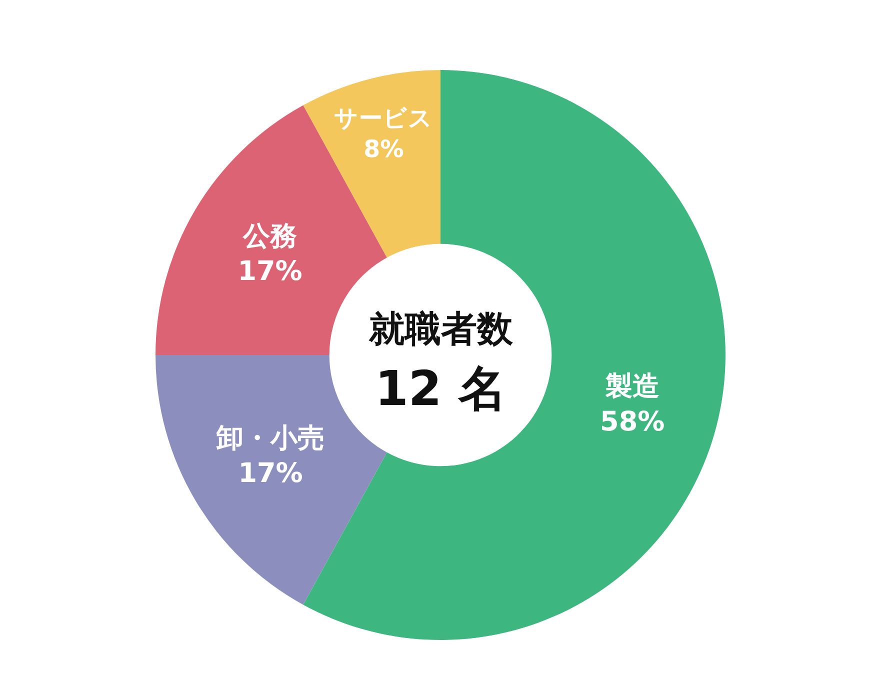 The width and height of the screenshot is (881, 700). I want to click on slice-label: 製造, so click(632, 386).